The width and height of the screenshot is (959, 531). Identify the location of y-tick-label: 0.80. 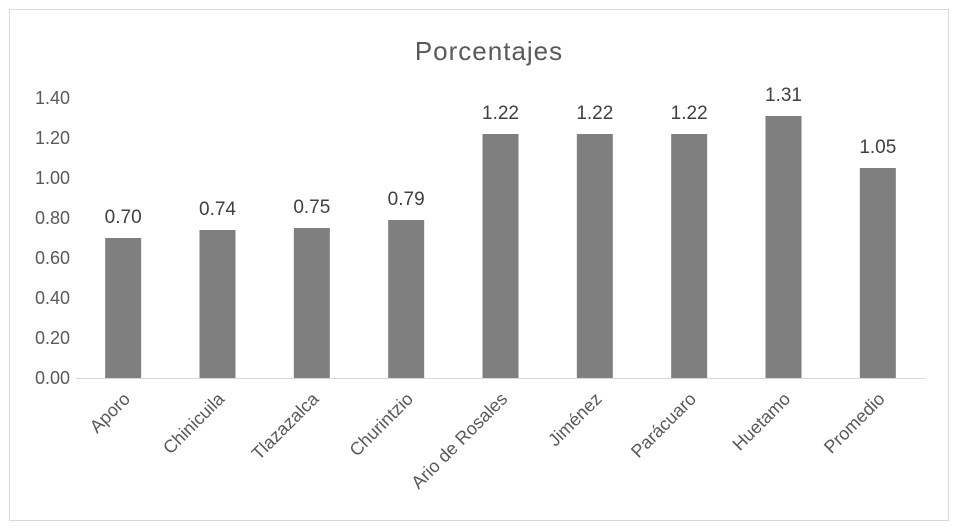
(52, 218).